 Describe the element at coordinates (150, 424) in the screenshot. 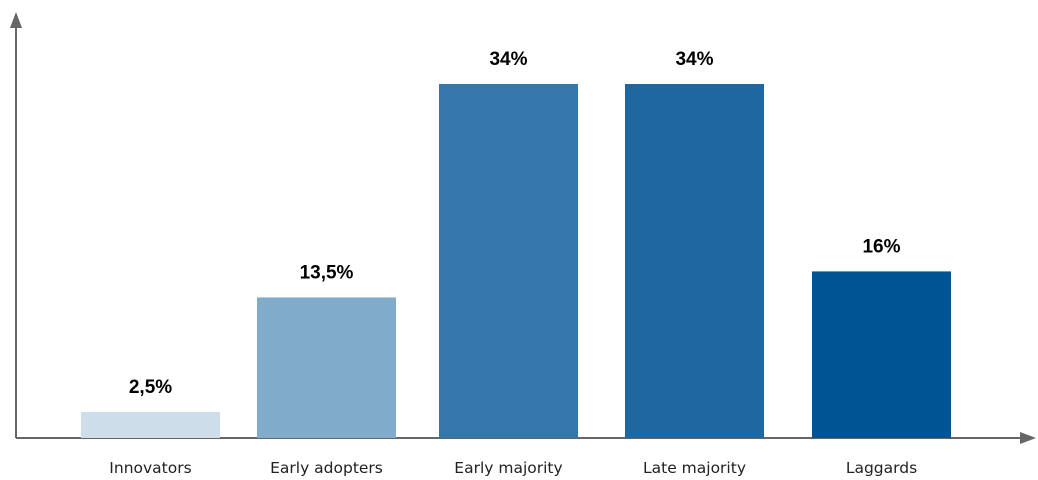

I see `bar-innovators` at that location.